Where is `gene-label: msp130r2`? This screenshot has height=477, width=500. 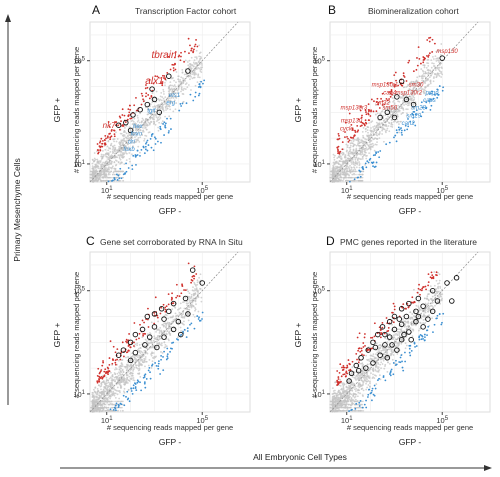 gene-label: msp130r2 is located at coordinates (408, 93).